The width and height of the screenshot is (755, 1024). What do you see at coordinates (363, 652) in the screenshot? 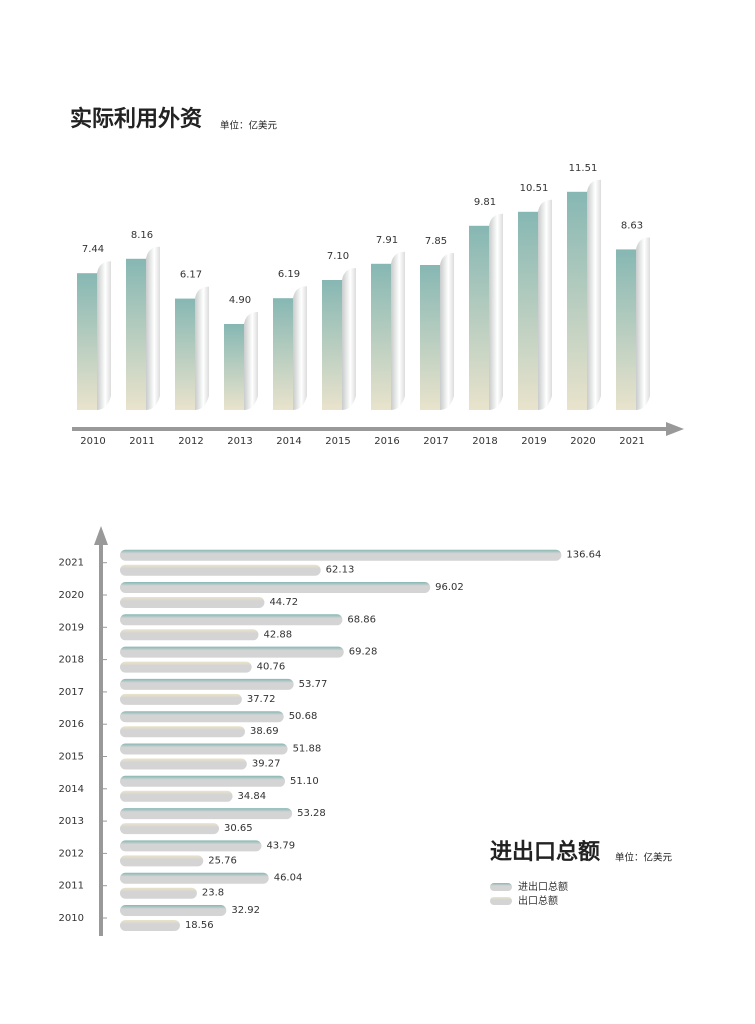
I see `value-label: 69.28` at bounding box center [363, 652].